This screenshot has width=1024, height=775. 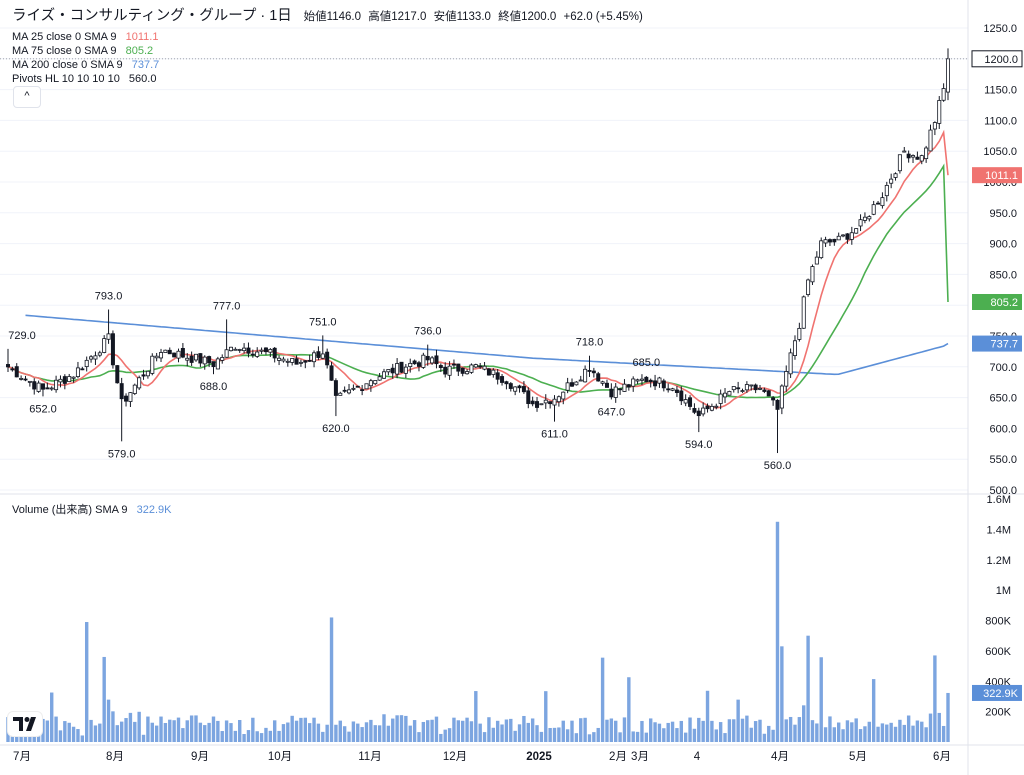 What do you see at coordinates (27, 97) in the screenshot?
I see `collapse-legend-button: ^` at bounding box center [27, 97].